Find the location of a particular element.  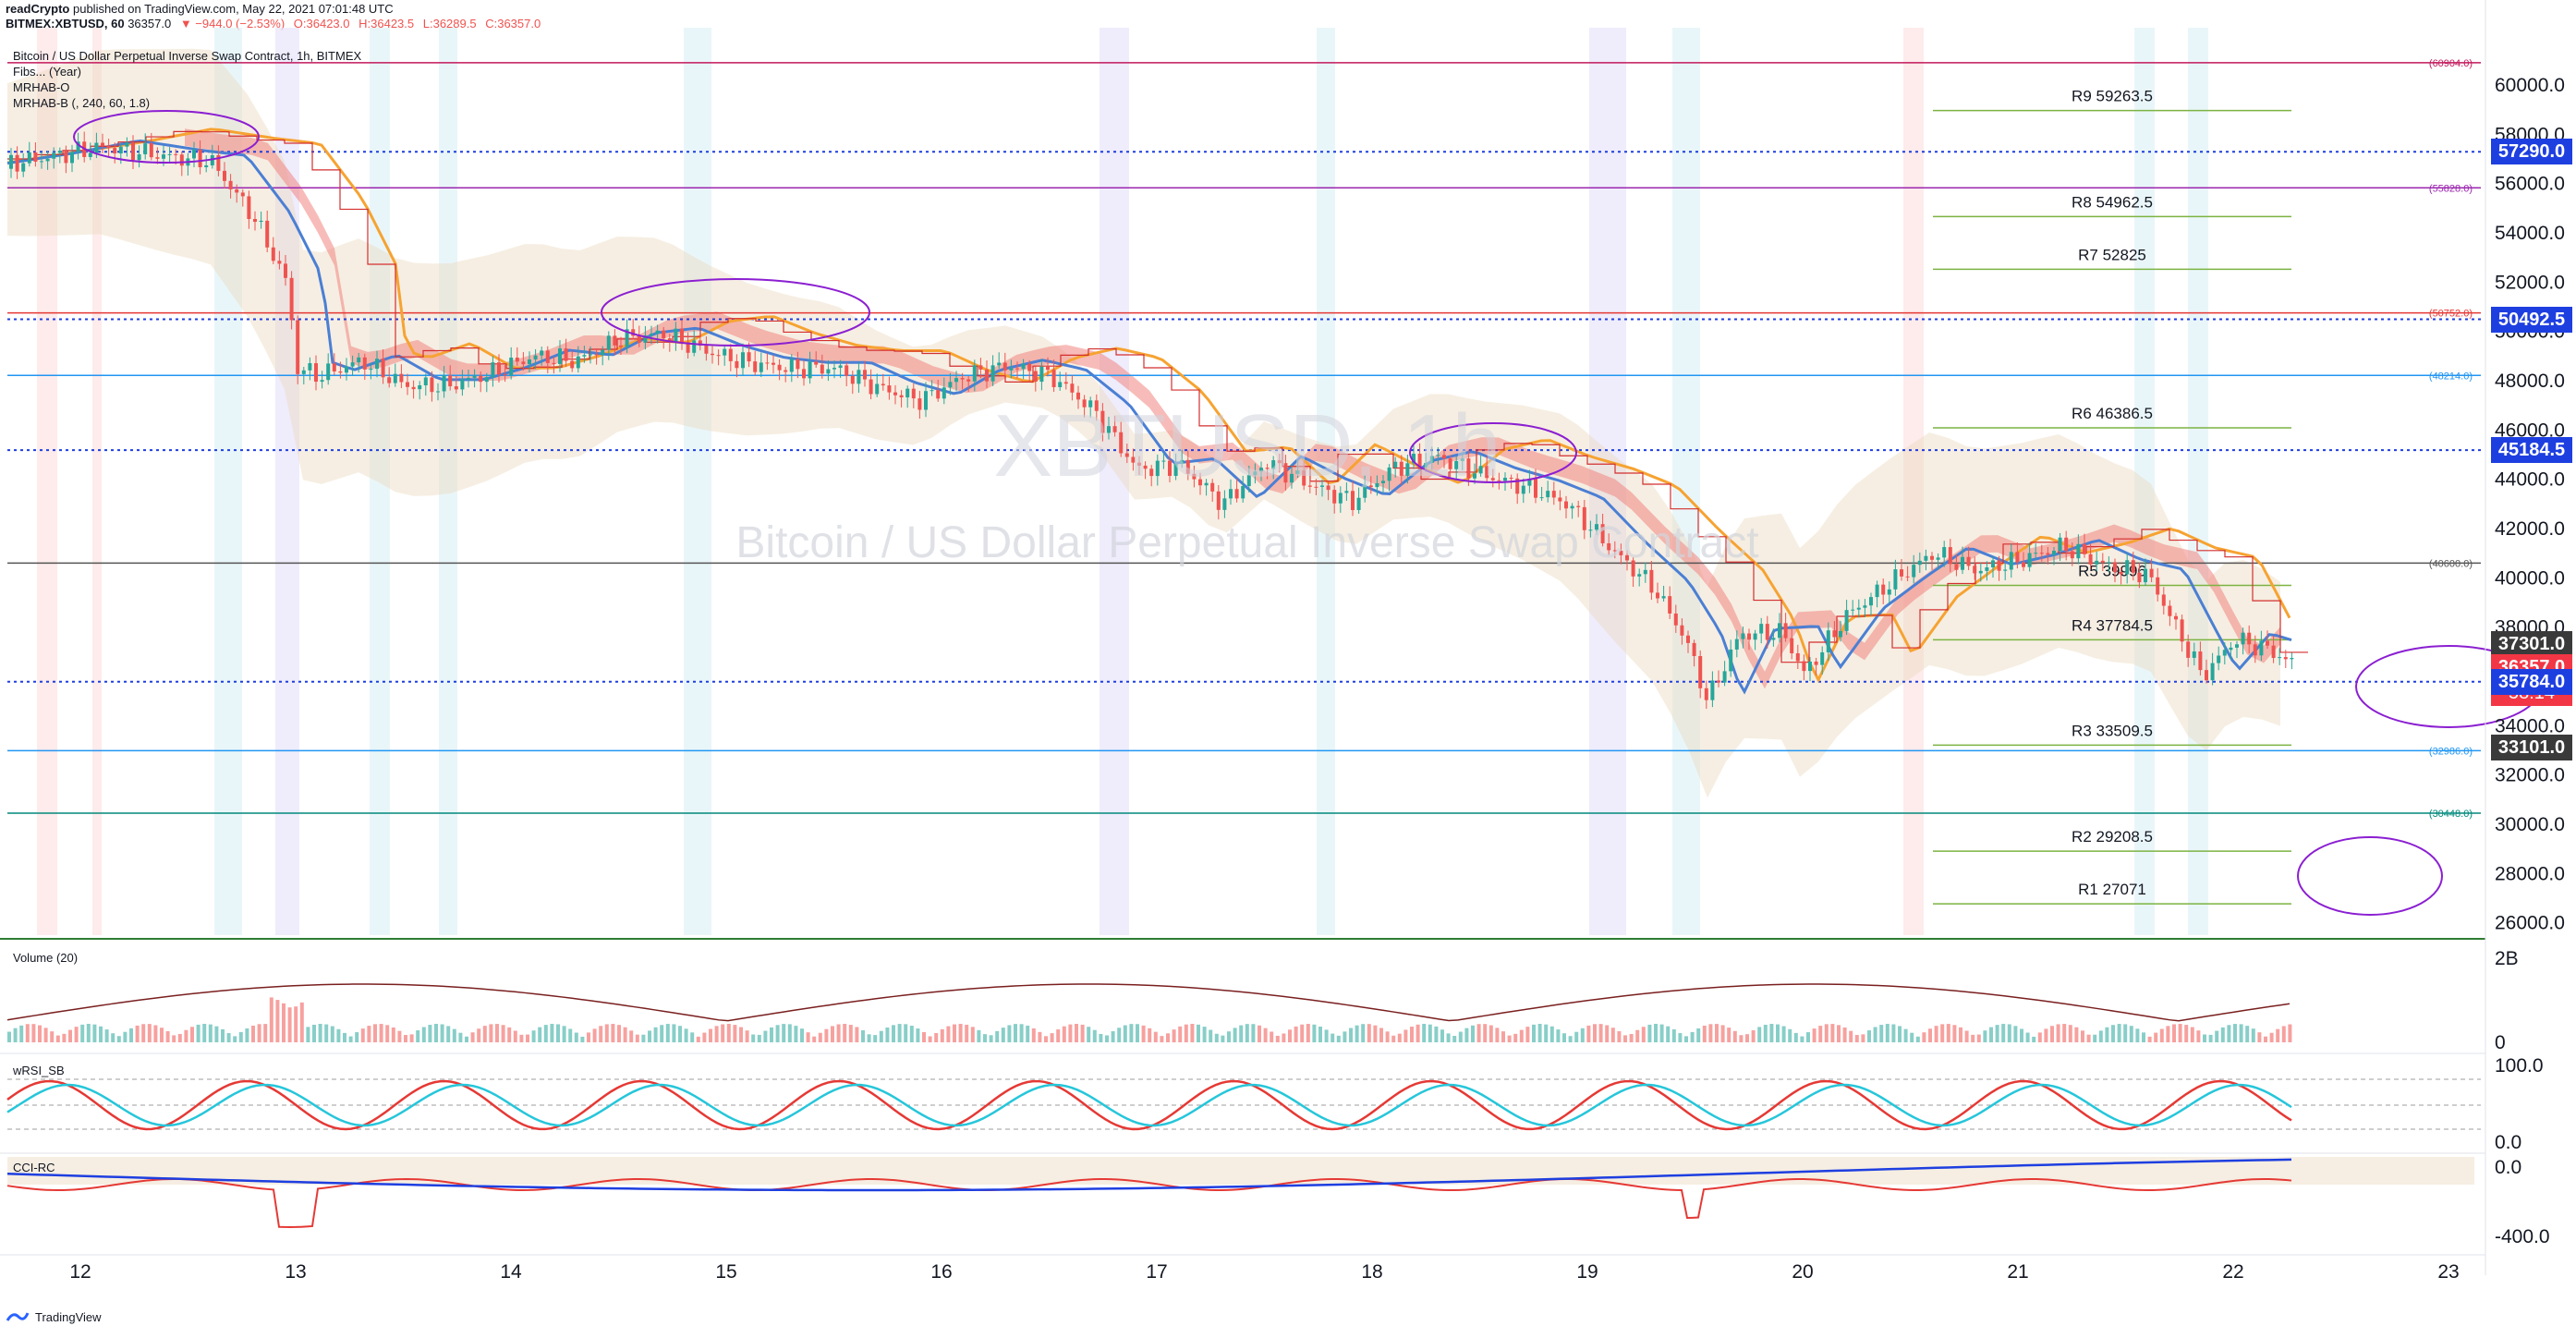

volume-ma-line is located at coordinates (1148, 1002).